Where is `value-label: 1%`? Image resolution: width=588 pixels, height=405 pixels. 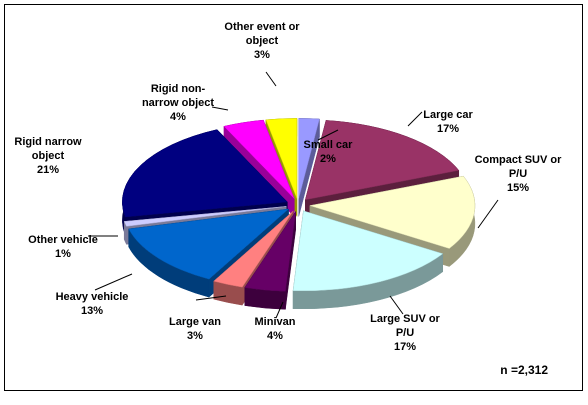 value-label: 1% is located at coordinates (63, 254).